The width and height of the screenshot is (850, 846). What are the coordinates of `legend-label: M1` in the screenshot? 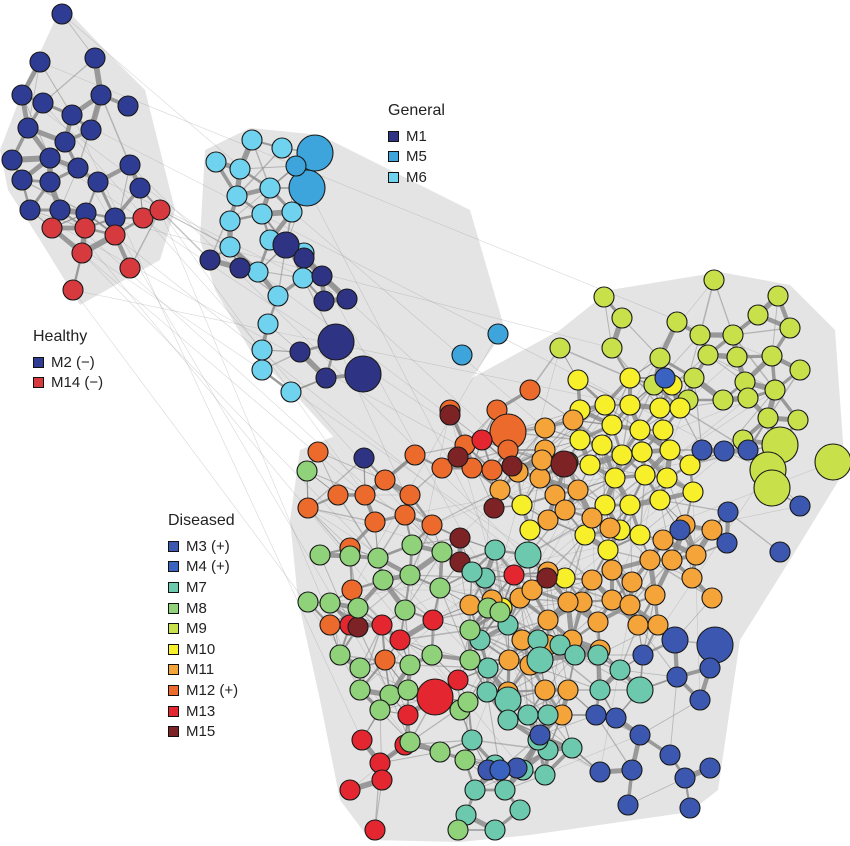 It's located at (416, 136).